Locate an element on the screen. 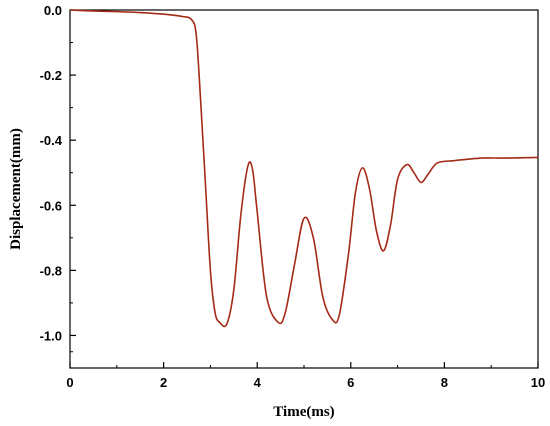  y-axis-title: Displacement(mm) is located at coordinates (16, 189).